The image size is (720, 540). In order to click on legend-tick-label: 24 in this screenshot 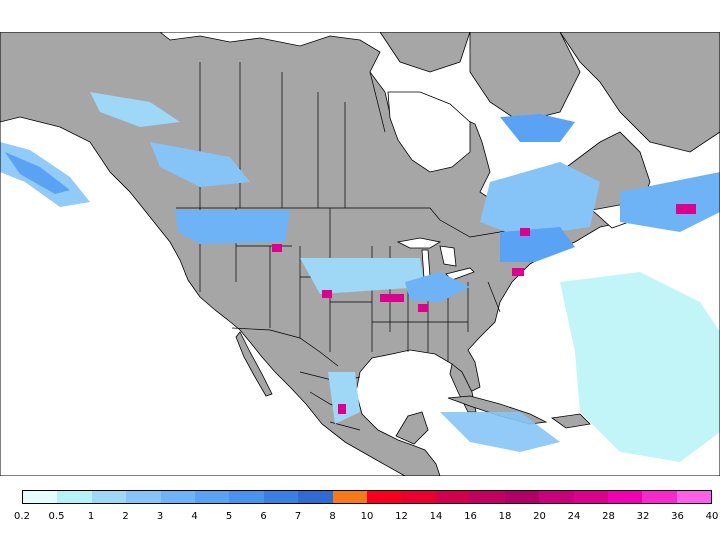, I will do `click(574, 516)`.